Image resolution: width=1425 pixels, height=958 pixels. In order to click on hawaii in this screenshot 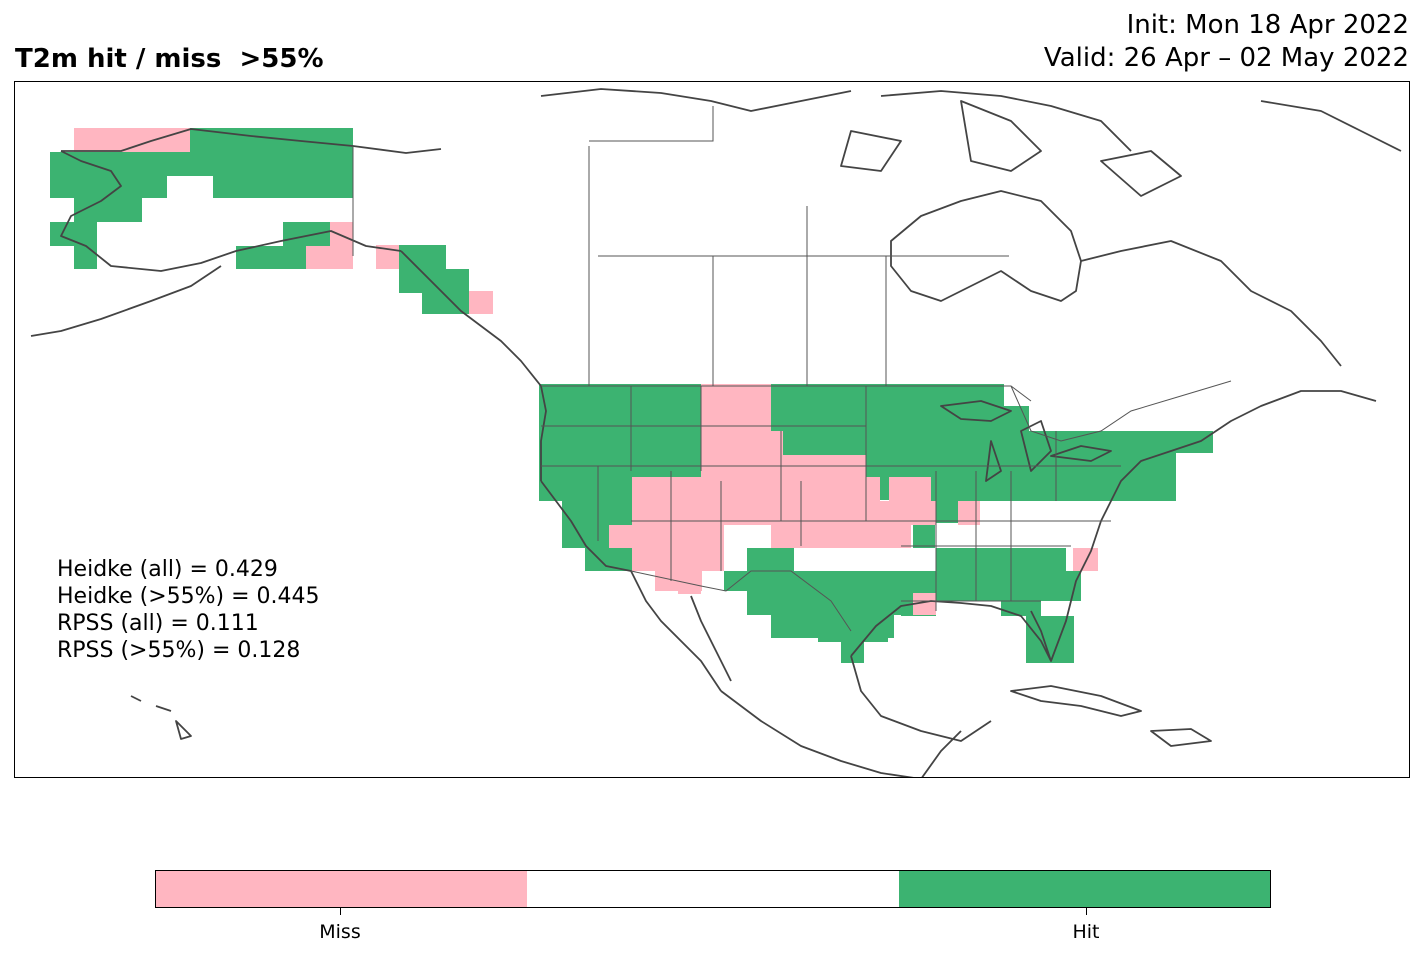, I will do `click(161, 717)`.